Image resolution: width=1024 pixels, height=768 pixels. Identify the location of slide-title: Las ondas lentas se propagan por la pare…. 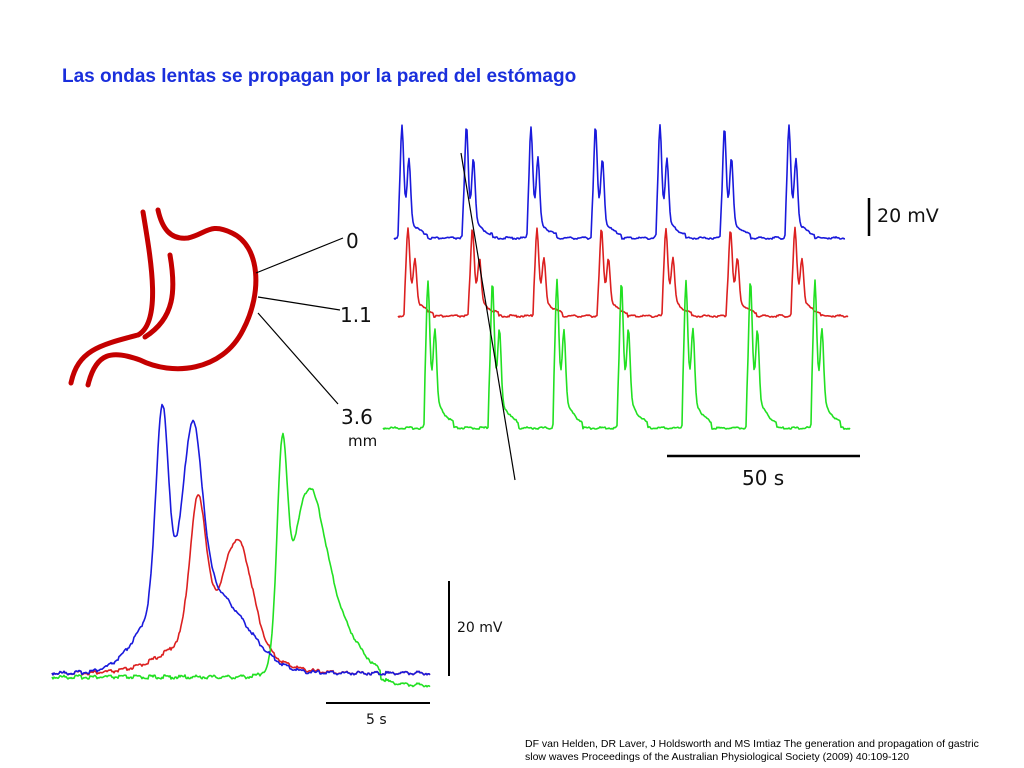
(319, 76).